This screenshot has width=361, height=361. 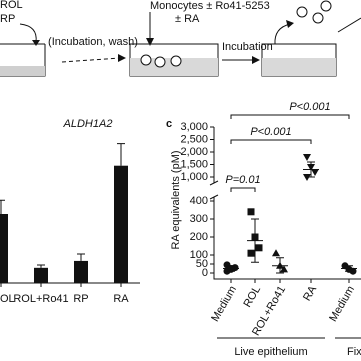 What do you see at coordinates (199, 201) in the screenshot?
I see `y-tick-label: 400` at bounding box center [199, 201].